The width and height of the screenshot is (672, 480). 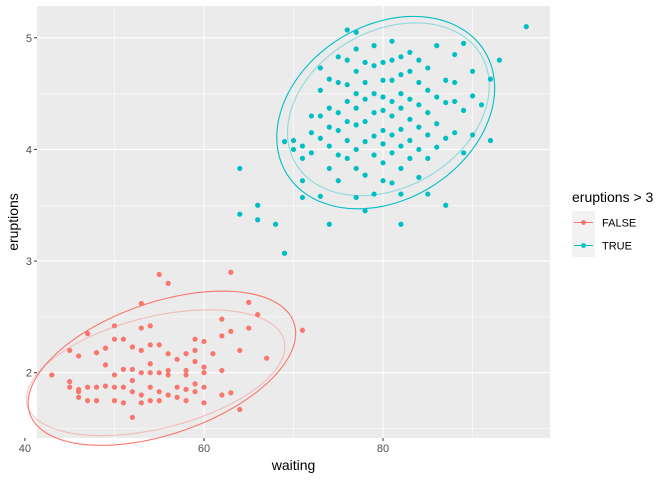 I want to click on legend-label-false: FALSE, so click(x=619, y=224).